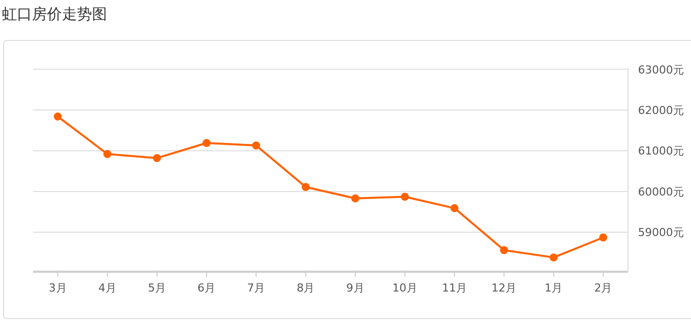 Image resolution: width=691 pixels, height=323 pixels. I want to click on xtick: 4月, so click(107, 288).